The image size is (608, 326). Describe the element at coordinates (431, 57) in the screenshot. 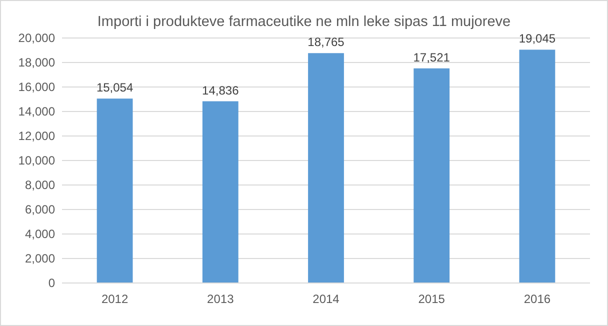

I see `data-label: 17,521` at that location.